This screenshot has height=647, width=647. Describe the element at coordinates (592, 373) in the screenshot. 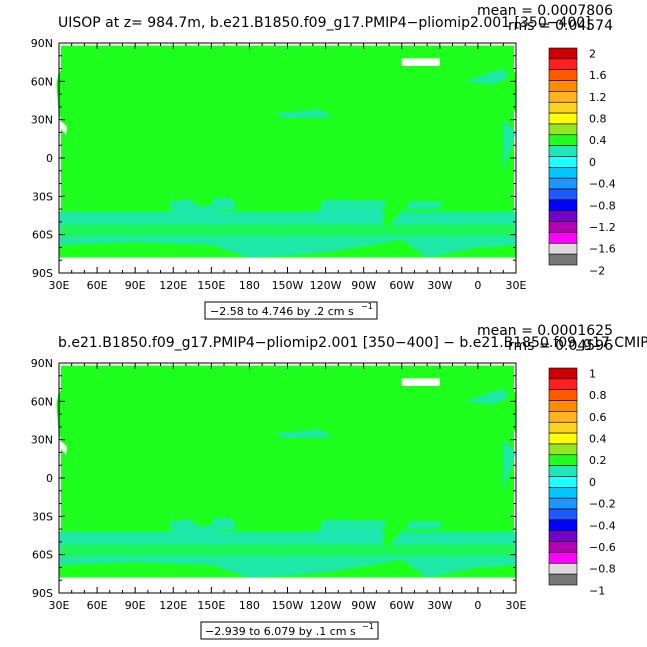

I see `colorbar-label: 1` at that location.